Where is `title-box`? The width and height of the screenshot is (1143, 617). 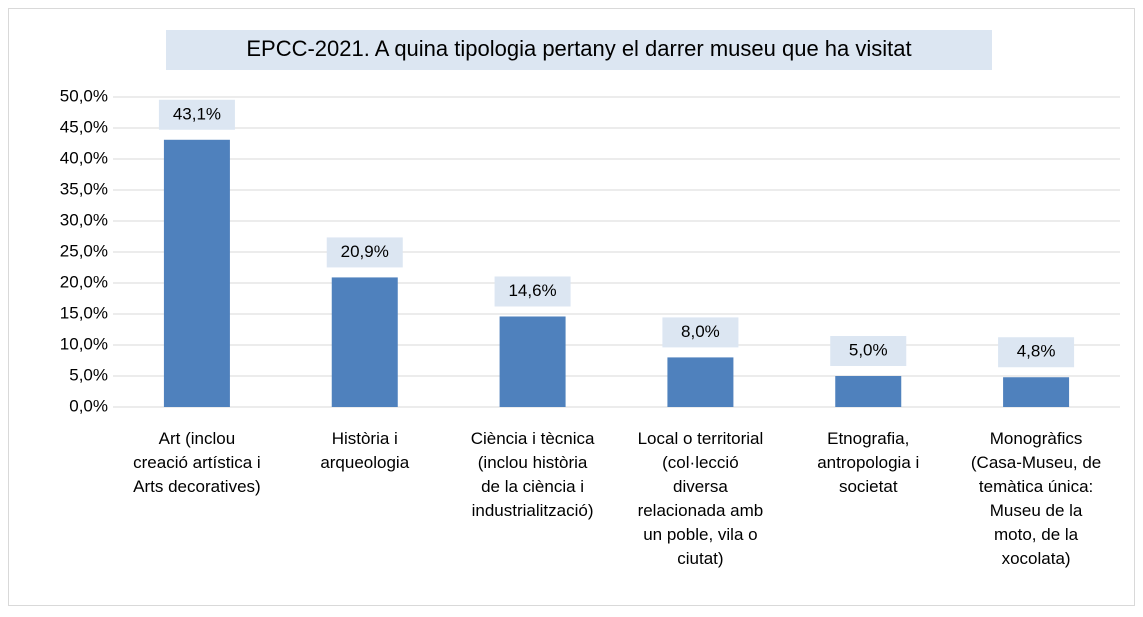 title-box is located at coordinates (579, 50).